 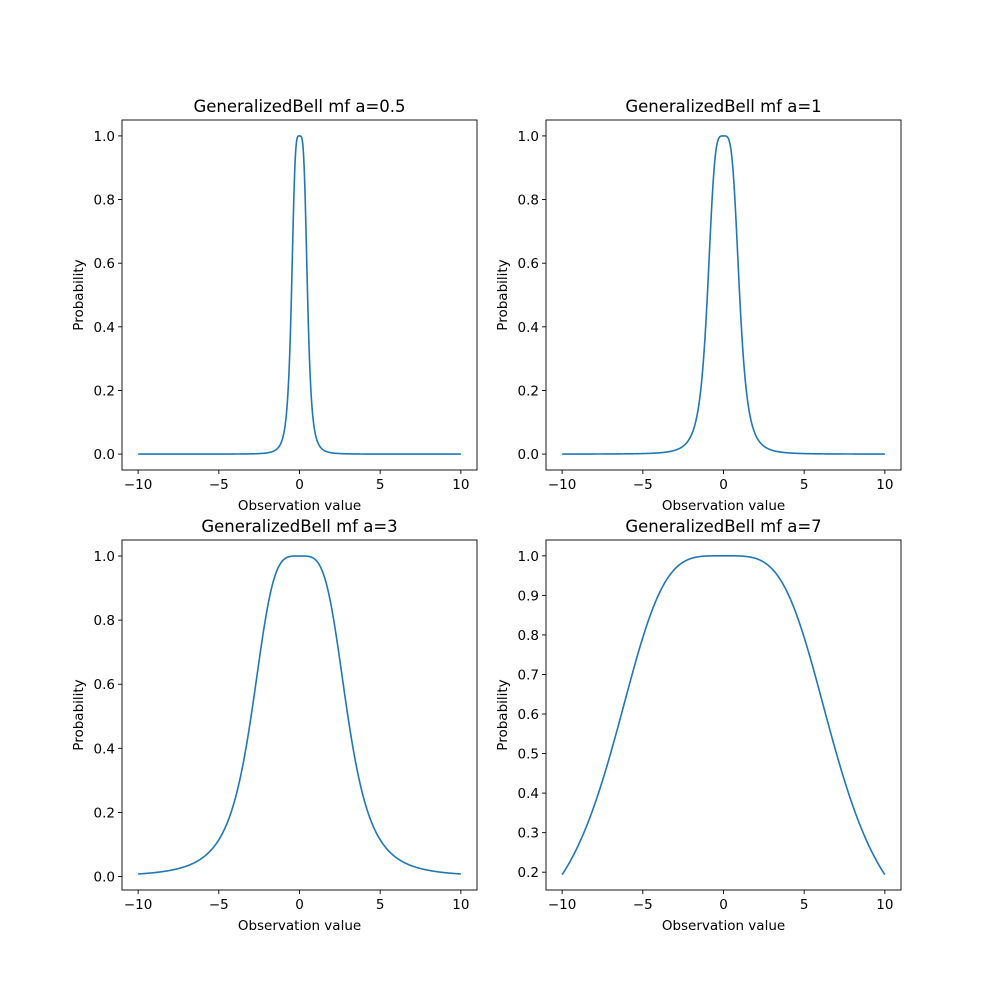 I want to click on chart-title: GeneralizedBell mf a=0.5, so click(x=299, y=106).